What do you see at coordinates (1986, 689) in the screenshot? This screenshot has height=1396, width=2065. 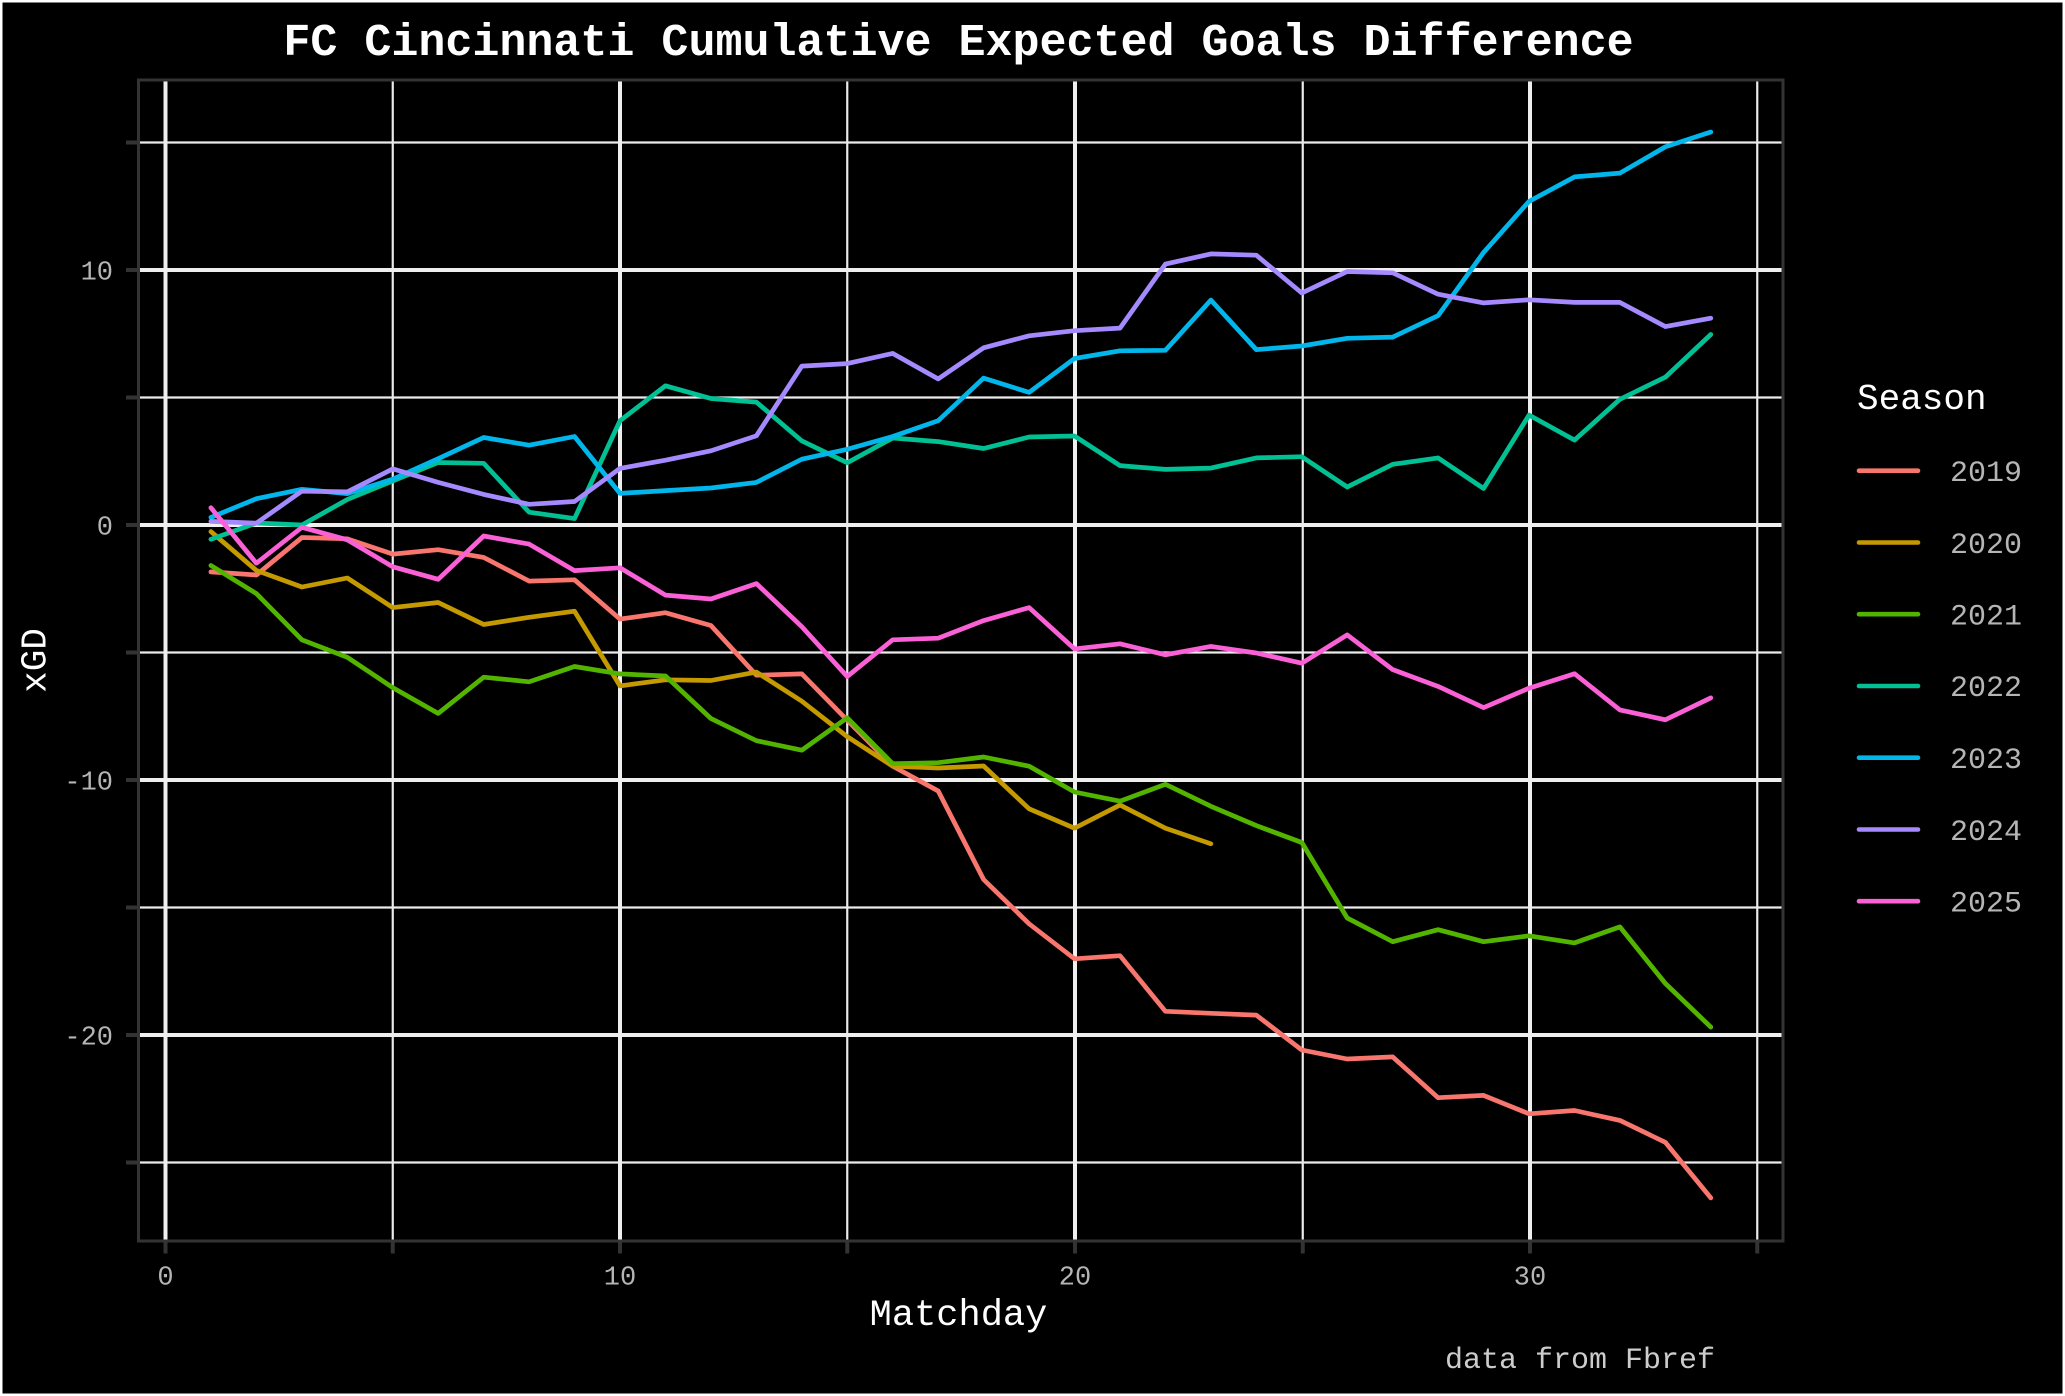 I see `svg-text: 2022` at bounding box center [1986, 689].